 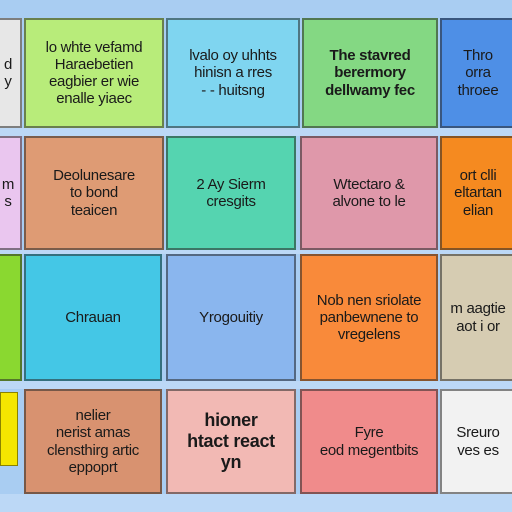 I want to click on card-text-line: panbewnene to, so click(x=369, y=317).